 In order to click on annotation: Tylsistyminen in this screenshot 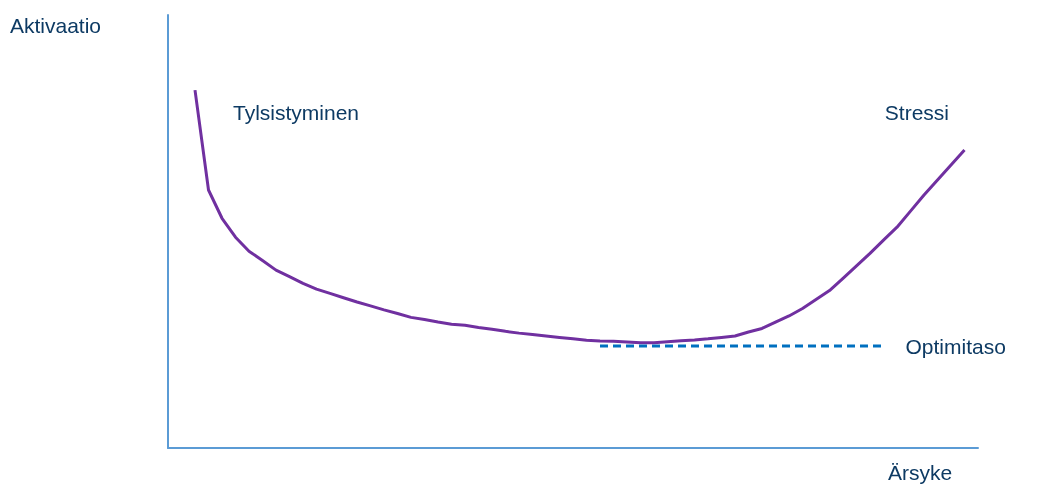, I will do `click(296, 112)`.